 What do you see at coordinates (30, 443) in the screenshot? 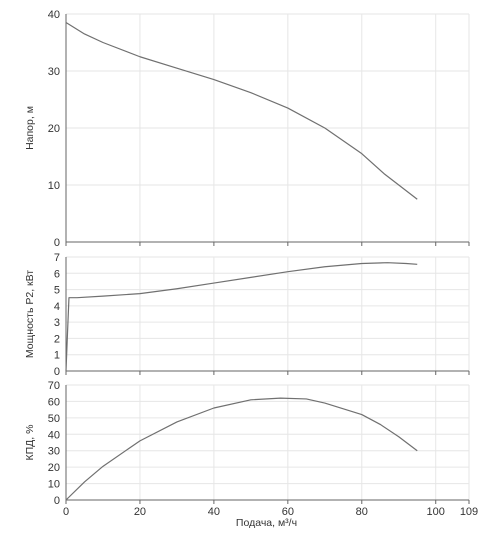
I see `y-axis-title: КПД, %` at bounding box center [30, 443].